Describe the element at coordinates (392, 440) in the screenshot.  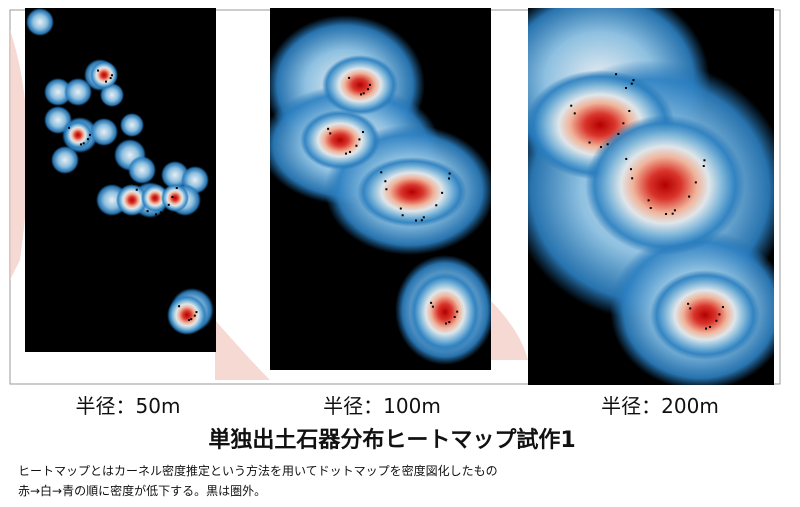
I see `title: 単独出土石器分布ヒートマップ試作1` at that location.